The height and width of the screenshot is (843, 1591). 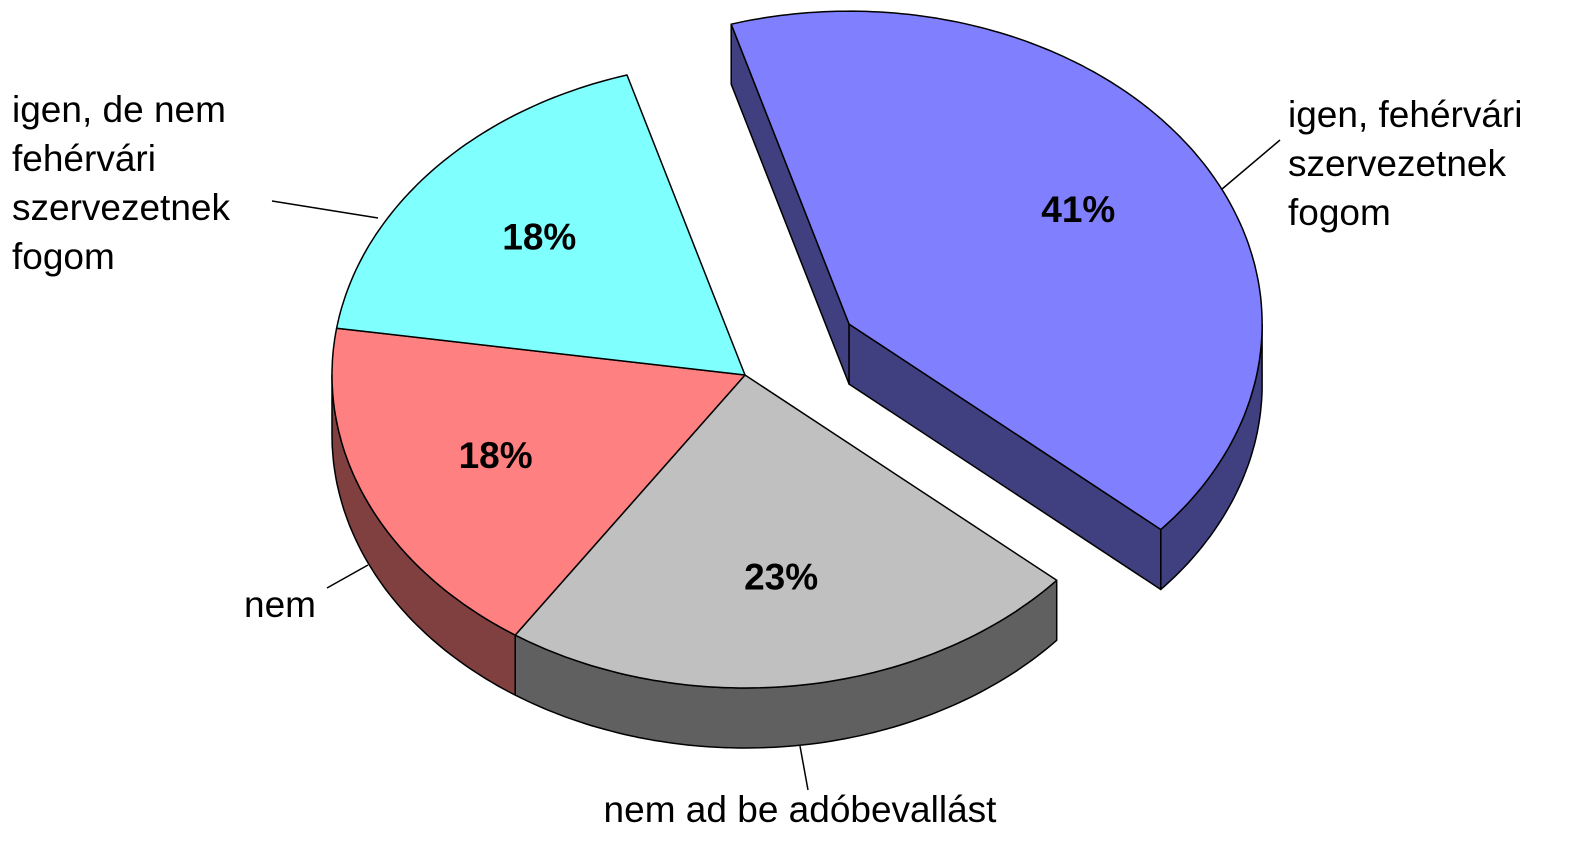 I want to click on category-label: nem, so click(x=280, y=604).